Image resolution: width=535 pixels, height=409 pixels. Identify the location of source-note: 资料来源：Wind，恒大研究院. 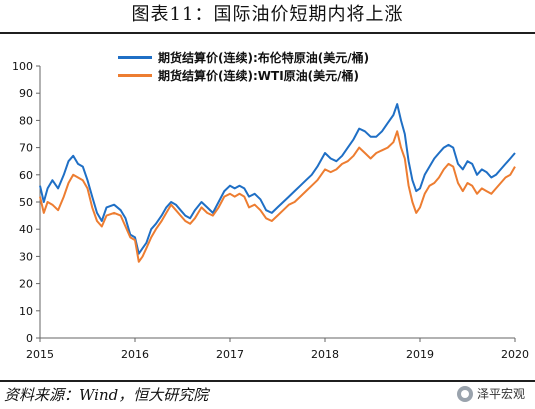
(106, 395).